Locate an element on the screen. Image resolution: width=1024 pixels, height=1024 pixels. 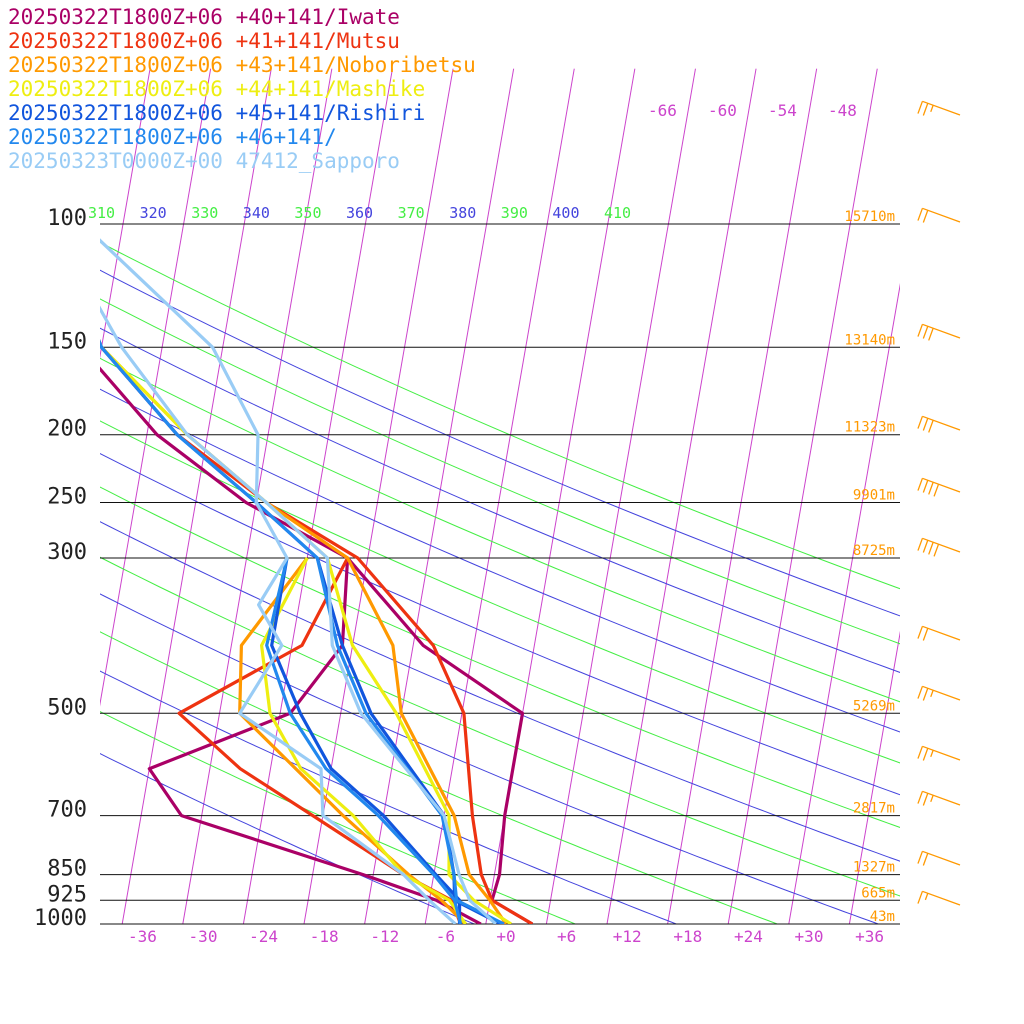
temperature-tick-label: -24 is located at coordinates (263, 936).